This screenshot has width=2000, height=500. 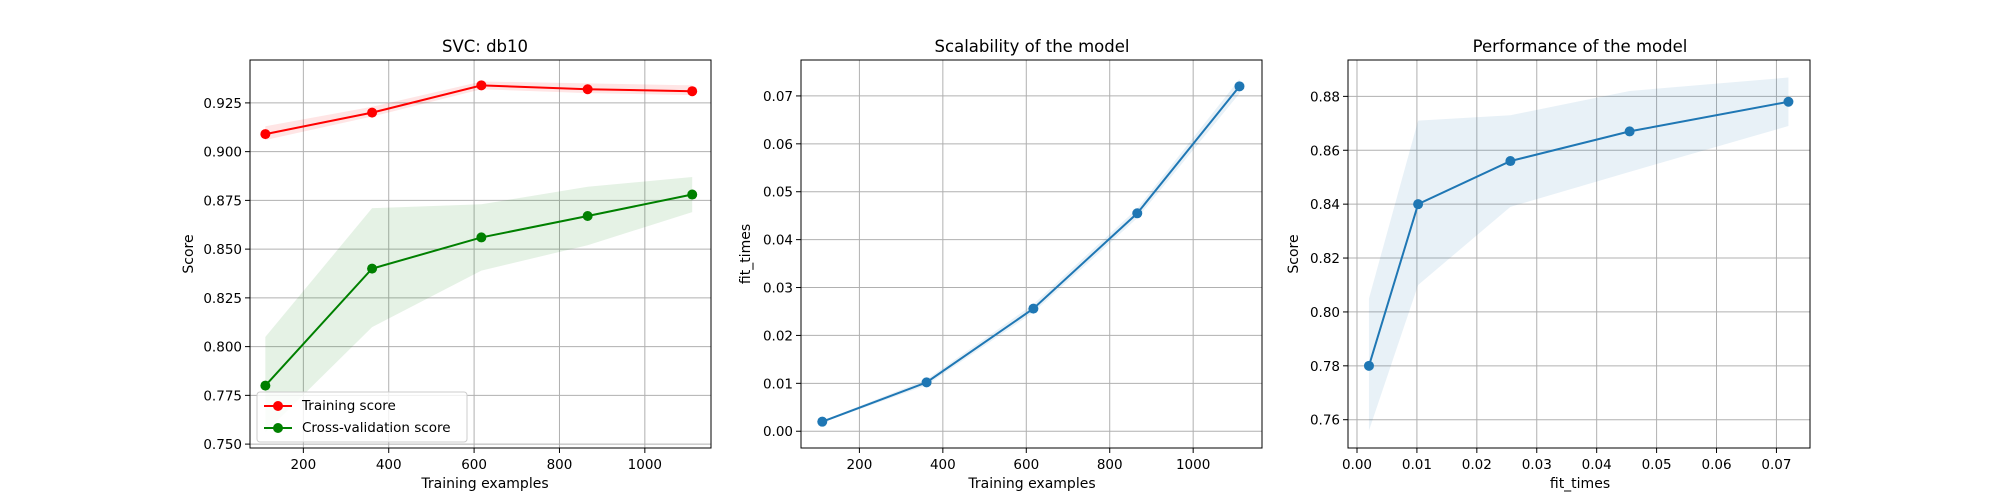 What do you see at coordinates (1325, 367) in the screenshot?
I see `y-tick-label: 0.78` at bounding box center [1325, 367].